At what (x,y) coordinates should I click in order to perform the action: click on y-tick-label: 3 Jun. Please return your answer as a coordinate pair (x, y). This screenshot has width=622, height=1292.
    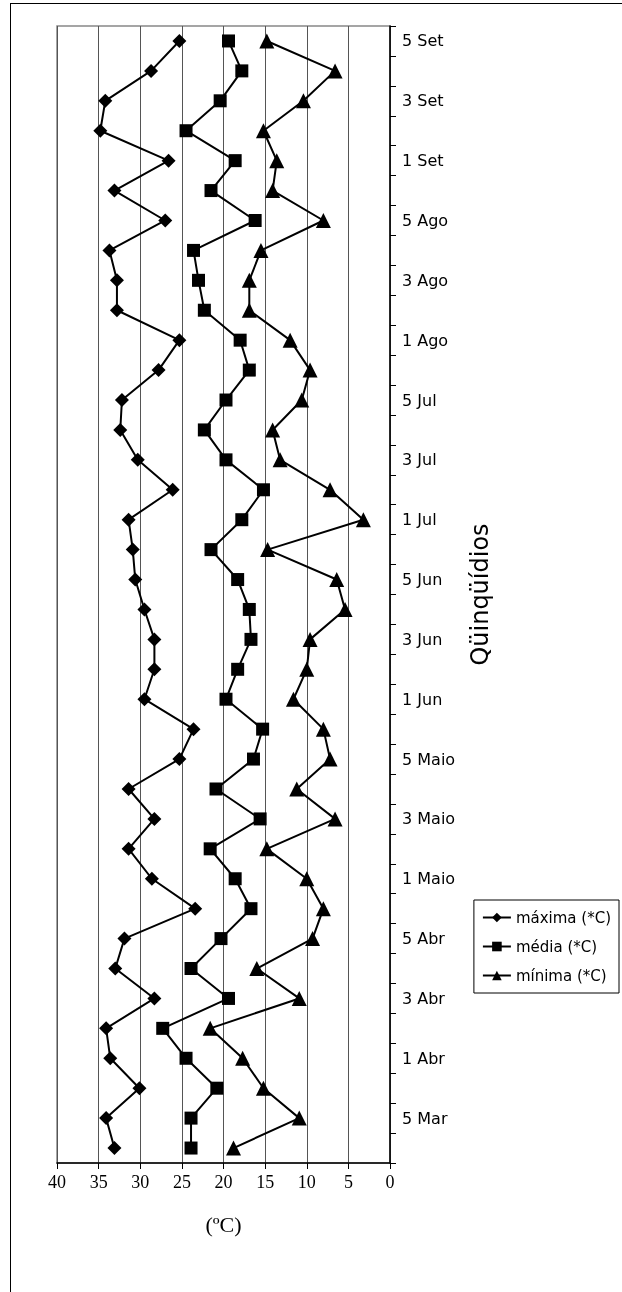
    Looking at the image, I should click on (422, 639).